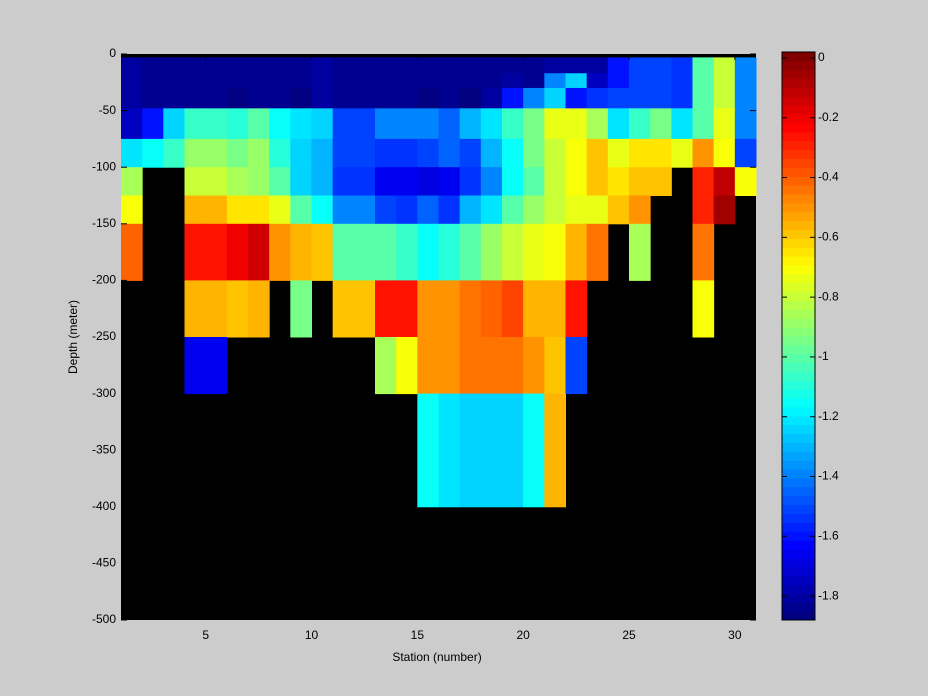 The image size is (928, 696). I want to click on y-tick-label: -200, so click(104, 280).